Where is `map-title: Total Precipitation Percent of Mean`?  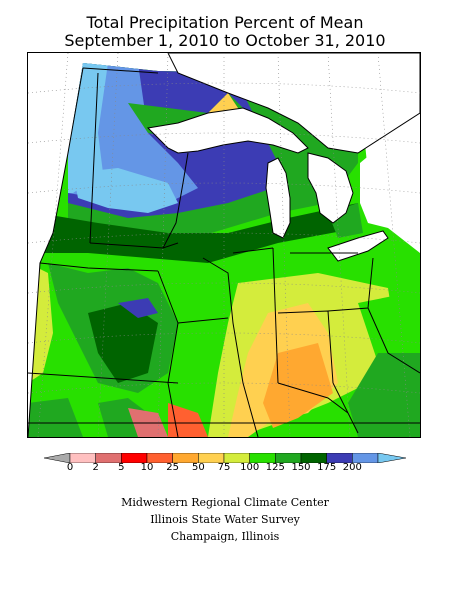
map-title: Total Precipitation Percent of Mean is located at coordinates (225, 22).